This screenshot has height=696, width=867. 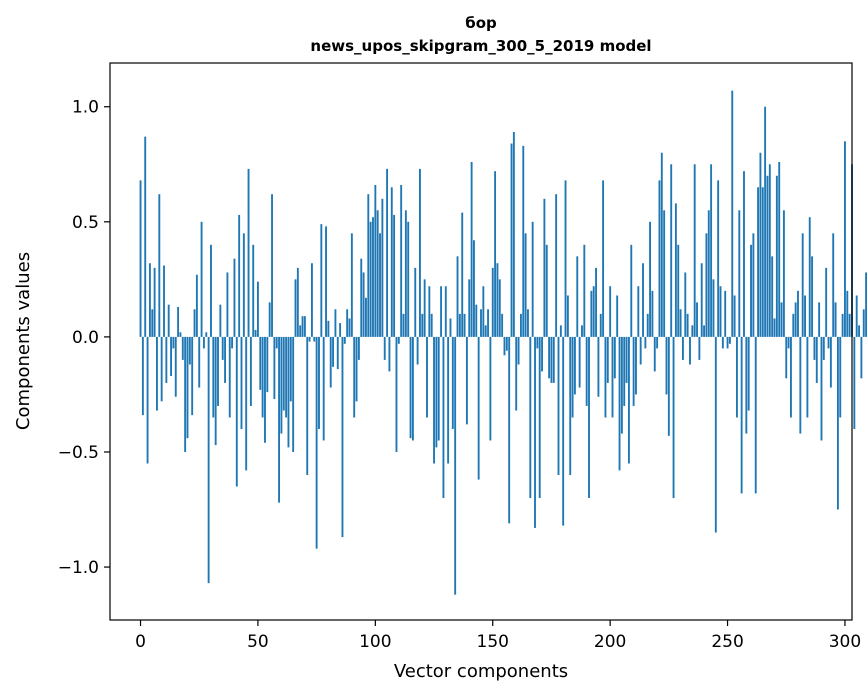 What do you see at coordinates (23, 341) in the screenshot?
I see `y-axis-label: Components values` at bounding box center [23, 341].